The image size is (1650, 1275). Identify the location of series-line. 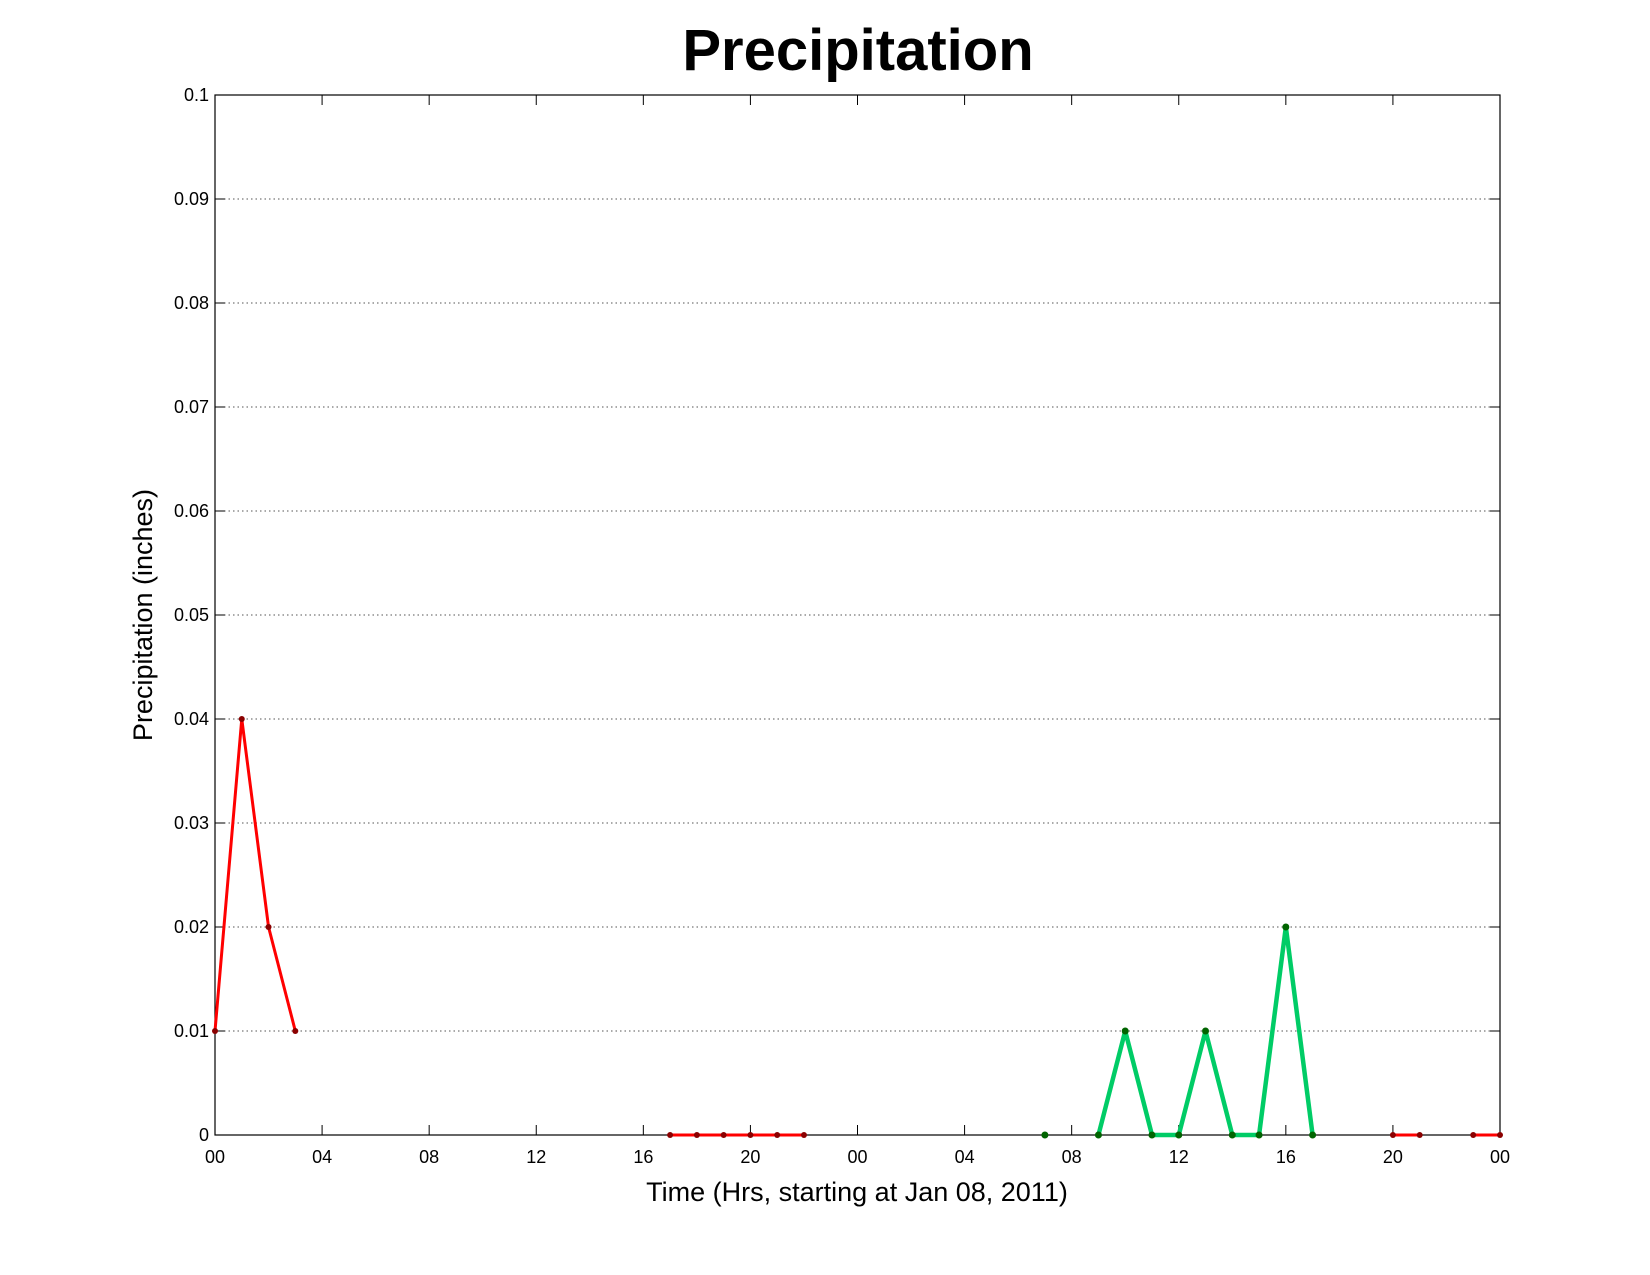
(255, 875).